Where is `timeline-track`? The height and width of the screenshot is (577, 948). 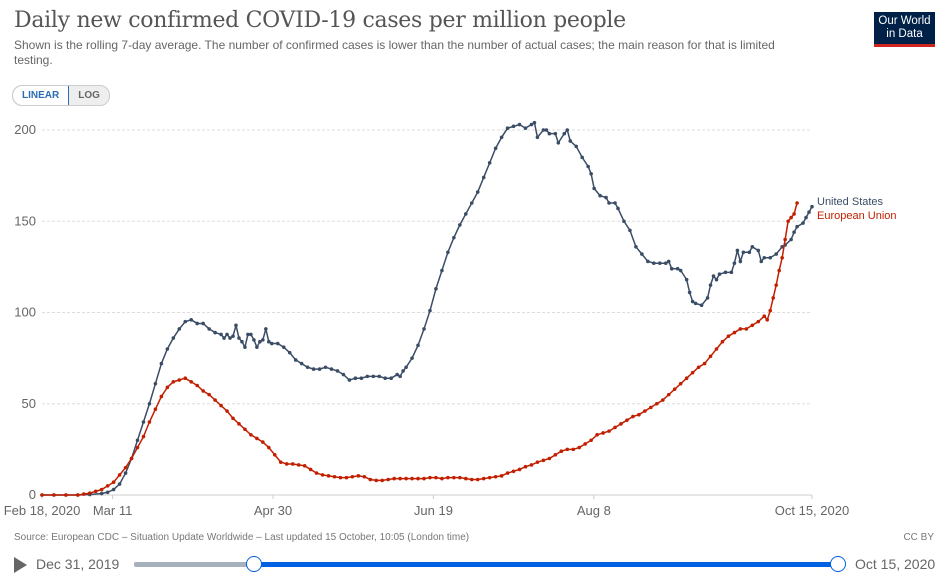 timeline-track is located at coordinates (490, 564).